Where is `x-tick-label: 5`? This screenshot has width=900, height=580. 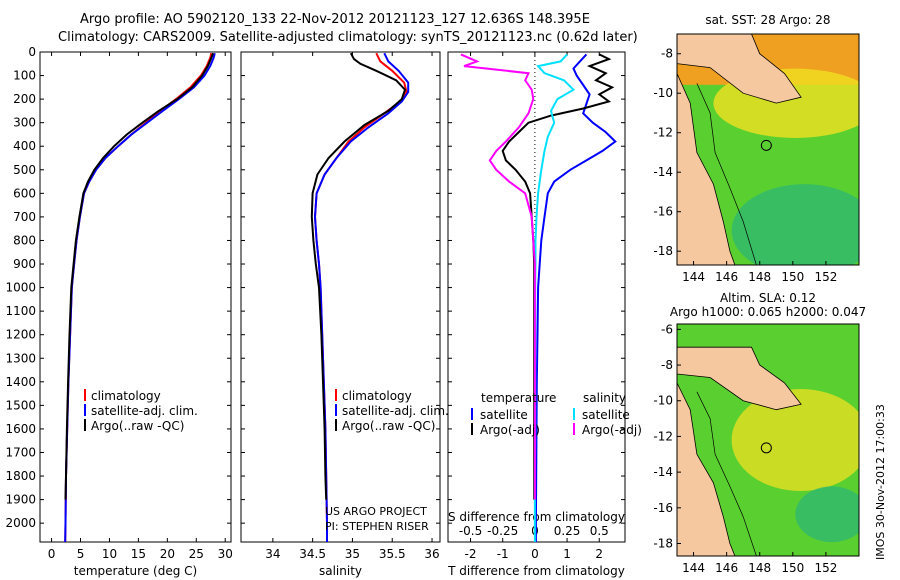 x-tick-label: 5 is located at coordinates (81, 554).